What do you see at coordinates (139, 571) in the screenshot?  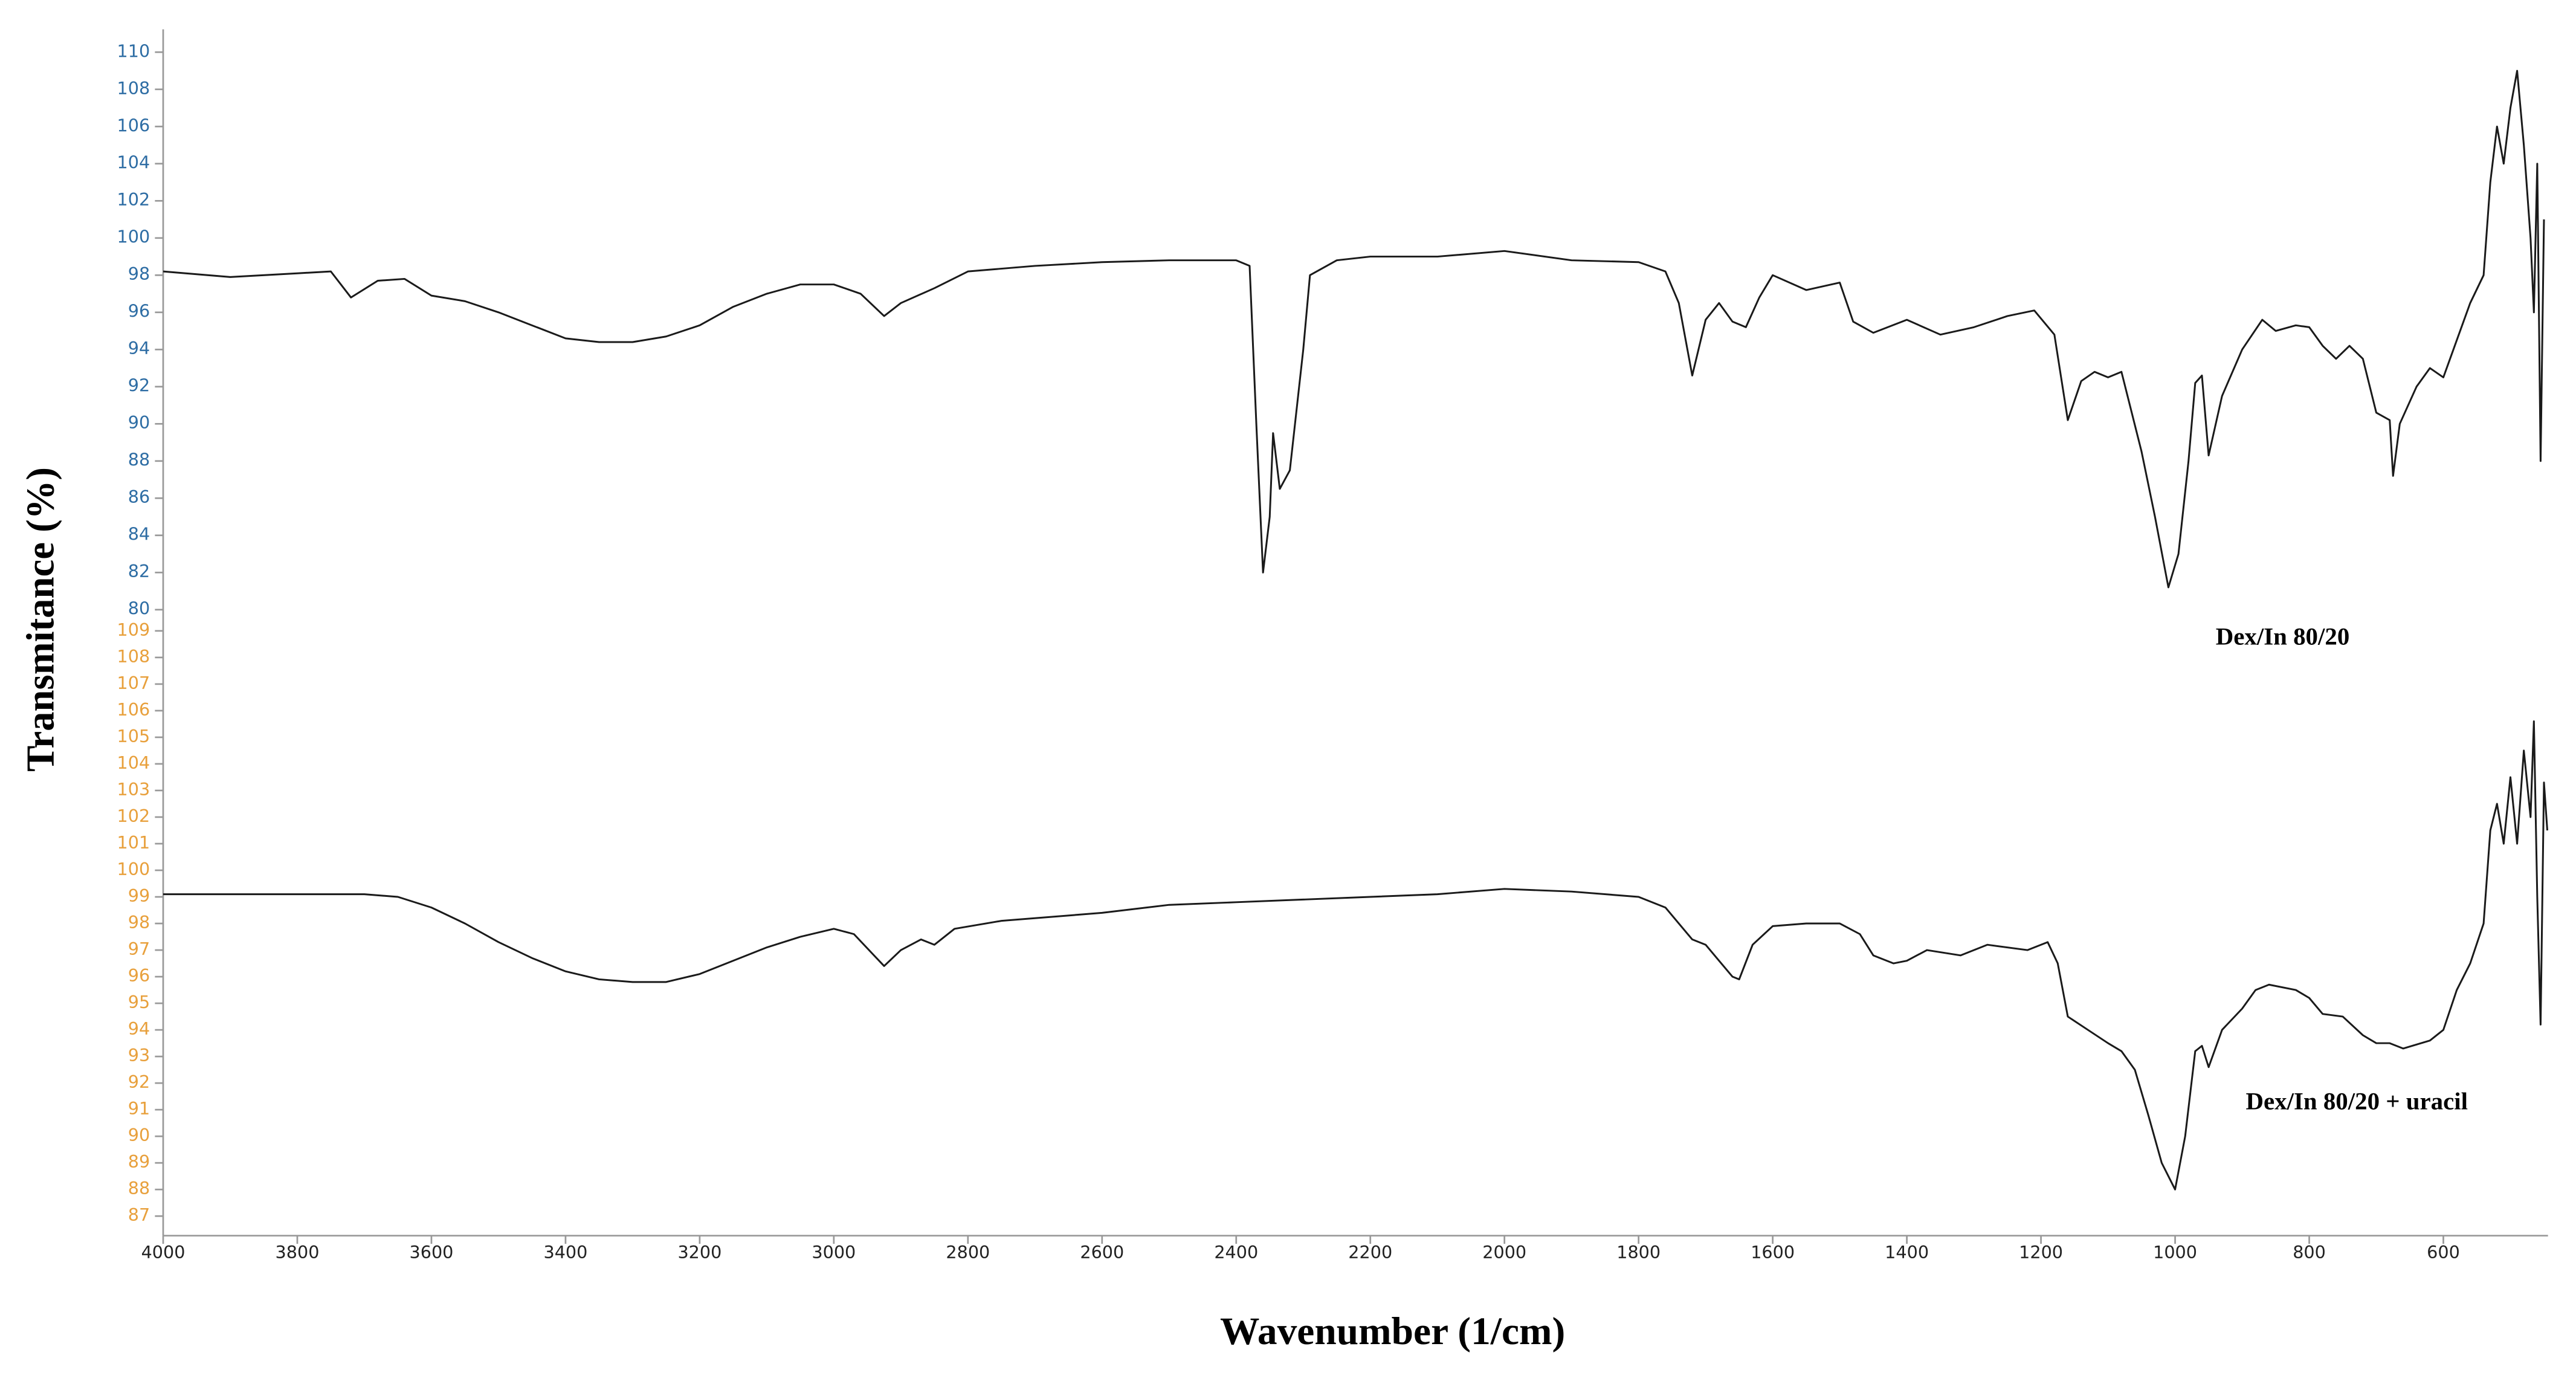 I see `y-tick-label: 82` at bounding box center [139, 571].